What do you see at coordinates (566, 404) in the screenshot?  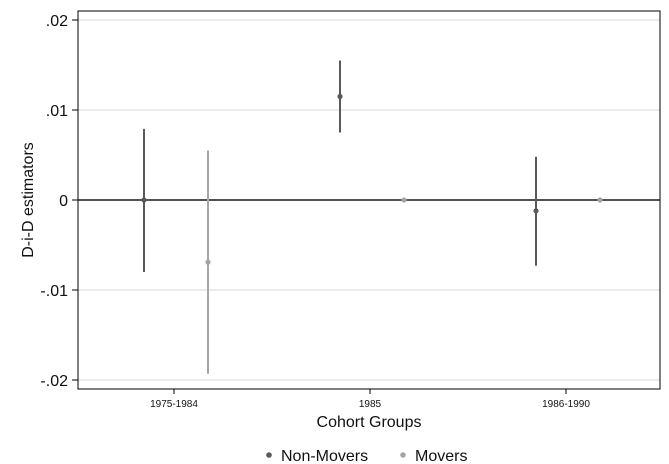 I see `x-tick-label: 1986-1990` at bounding box center [566, 404].